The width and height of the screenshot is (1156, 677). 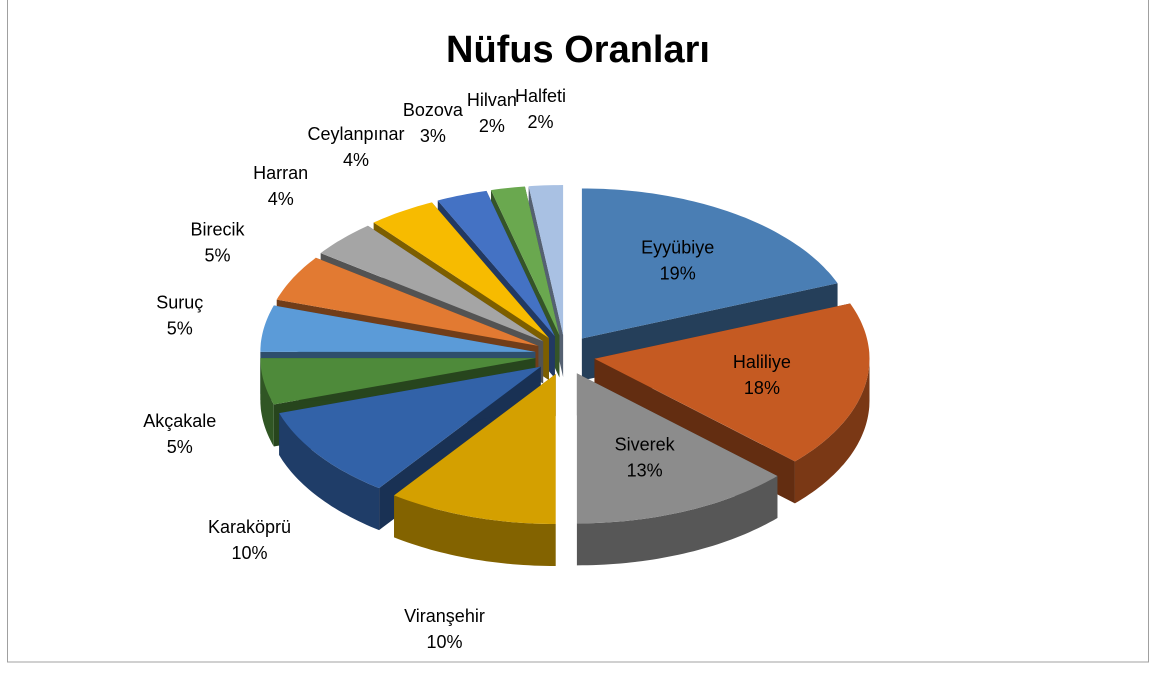 I want to click on chart-title: Nüfus Oranları, so click(x=578, y=50).